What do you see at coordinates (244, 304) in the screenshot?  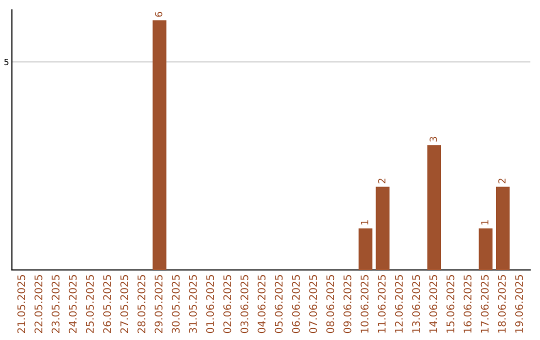 I see `x-tick-label: 03.06.2025` at bounding box center [244, 304].